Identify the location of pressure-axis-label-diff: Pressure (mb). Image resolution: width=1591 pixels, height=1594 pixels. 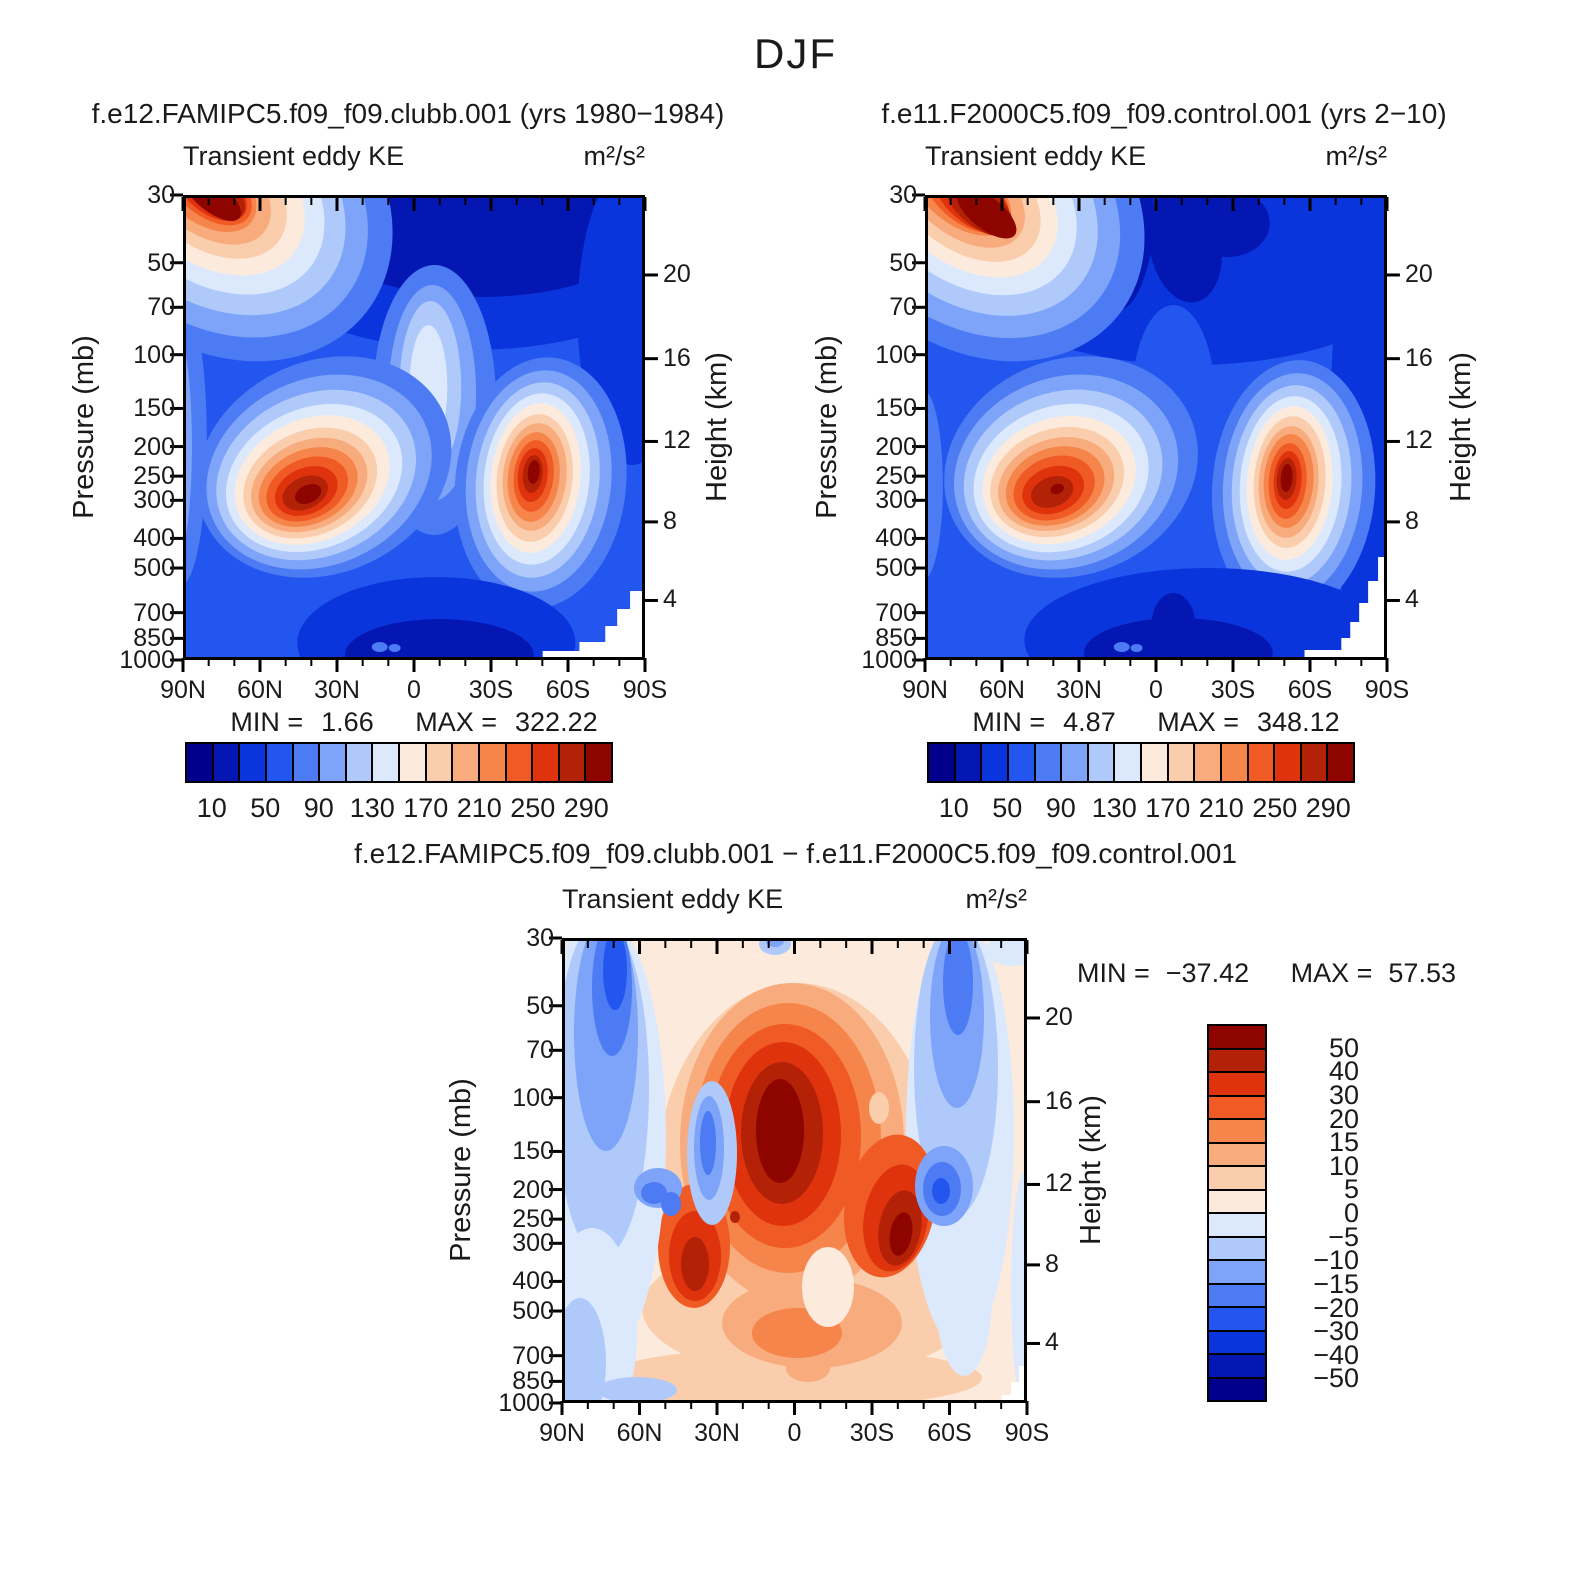
(461, 1170).